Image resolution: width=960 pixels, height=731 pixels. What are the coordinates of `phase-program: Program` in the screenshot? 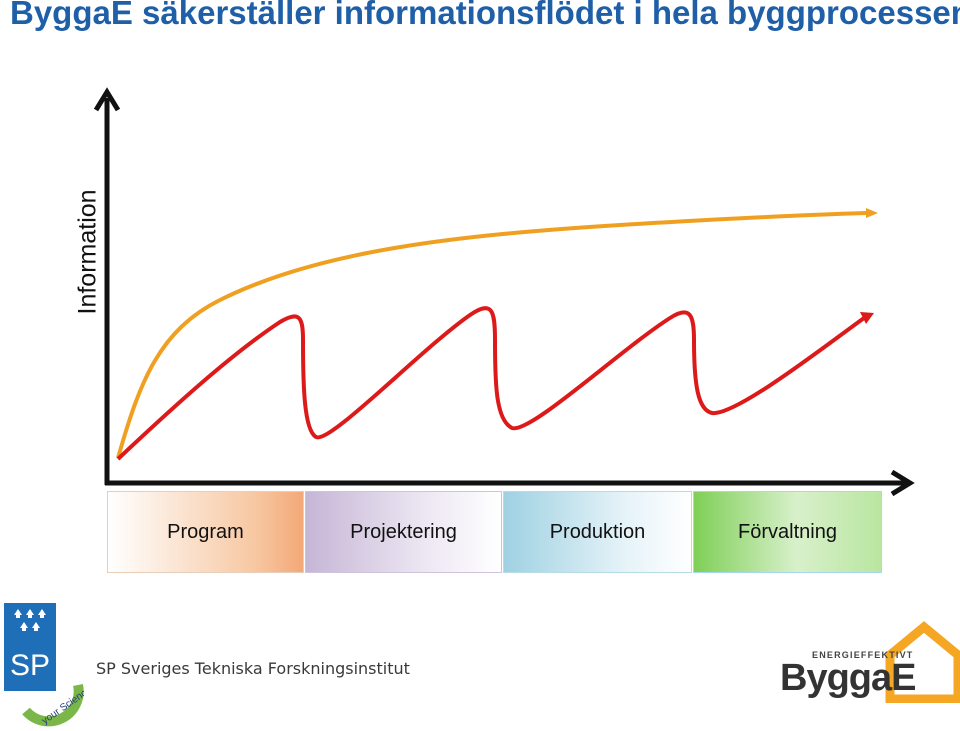 It's located at (205, 532).